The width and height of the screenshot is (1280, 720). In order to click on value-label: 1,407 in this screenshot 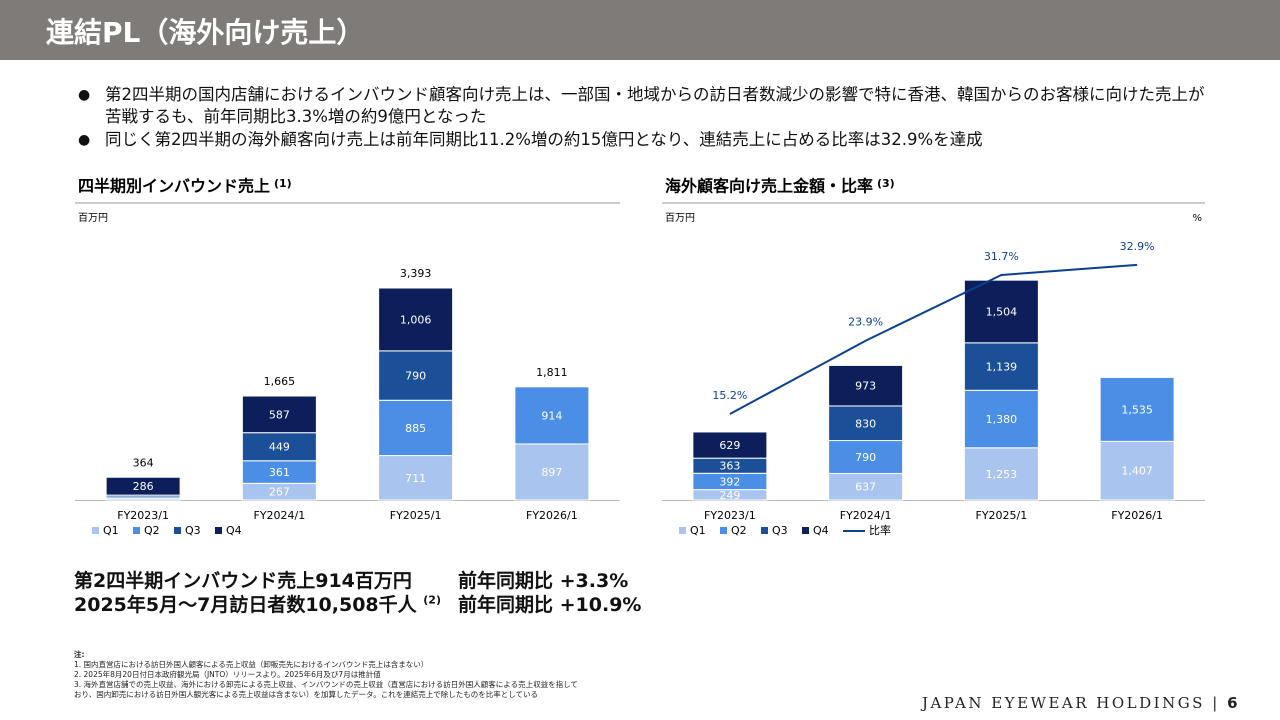, I will do `click(1137, 471)`.